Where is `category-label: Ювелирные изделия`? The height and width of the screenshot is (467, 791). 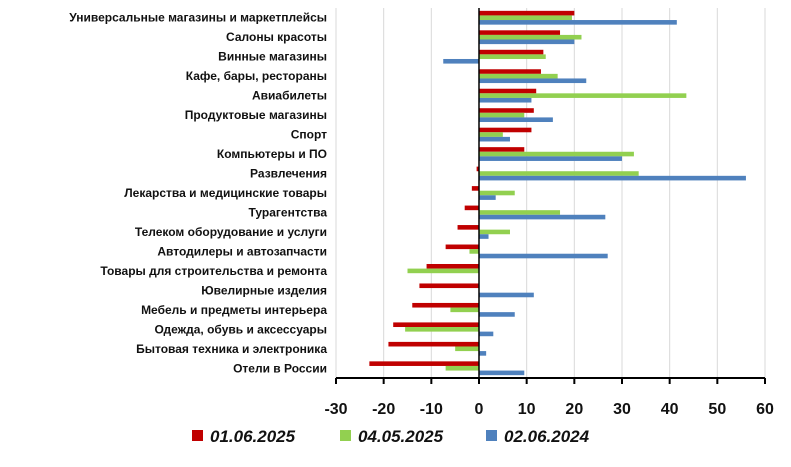 category-label: Ювелирные изделия is located at coordinates (264, 290).